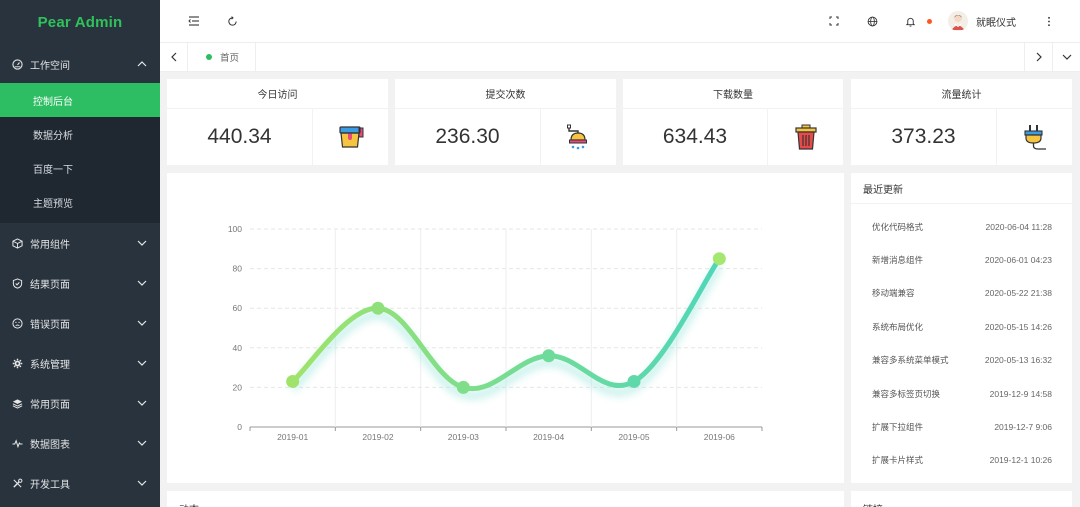  I want to click on app-title: Pear Admin, so click(80, 22).